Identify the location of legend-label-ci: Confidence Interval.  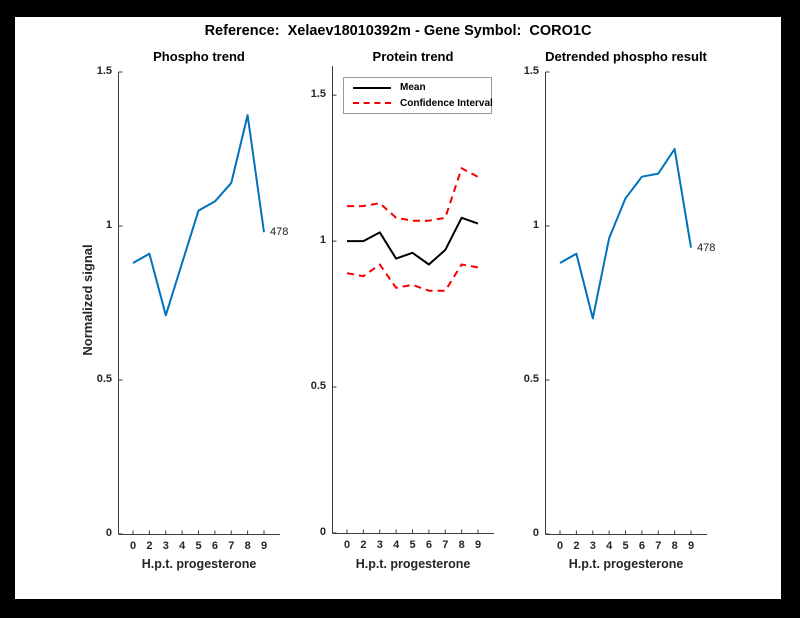
(446, 103).